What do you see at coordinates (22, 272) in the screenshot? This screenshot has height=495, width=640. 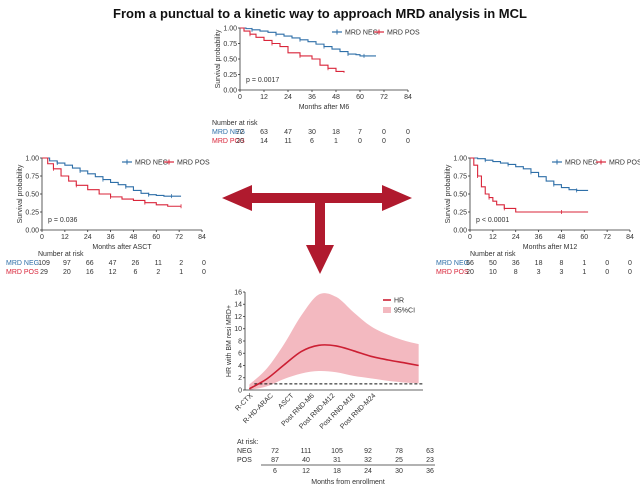 I see `risk-row-label: MRD POS` at bounding box center [22, 272].